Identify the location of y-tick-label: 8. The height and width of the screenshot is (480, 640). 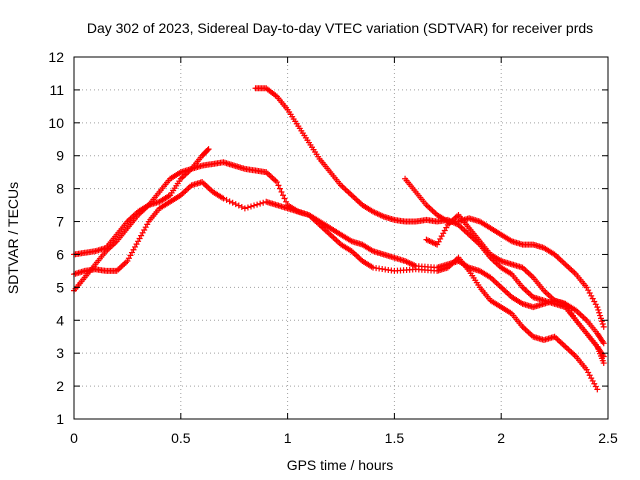
(60, 189).